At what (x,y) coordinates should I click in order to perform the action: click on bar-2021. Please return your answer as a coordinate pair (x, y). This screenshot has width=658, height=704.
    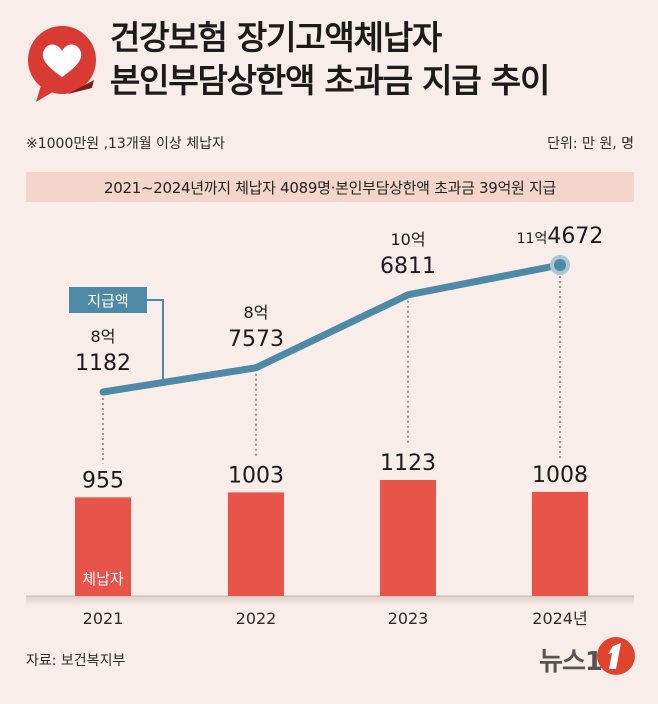
    Looking at the image, I should click on (103, 546).